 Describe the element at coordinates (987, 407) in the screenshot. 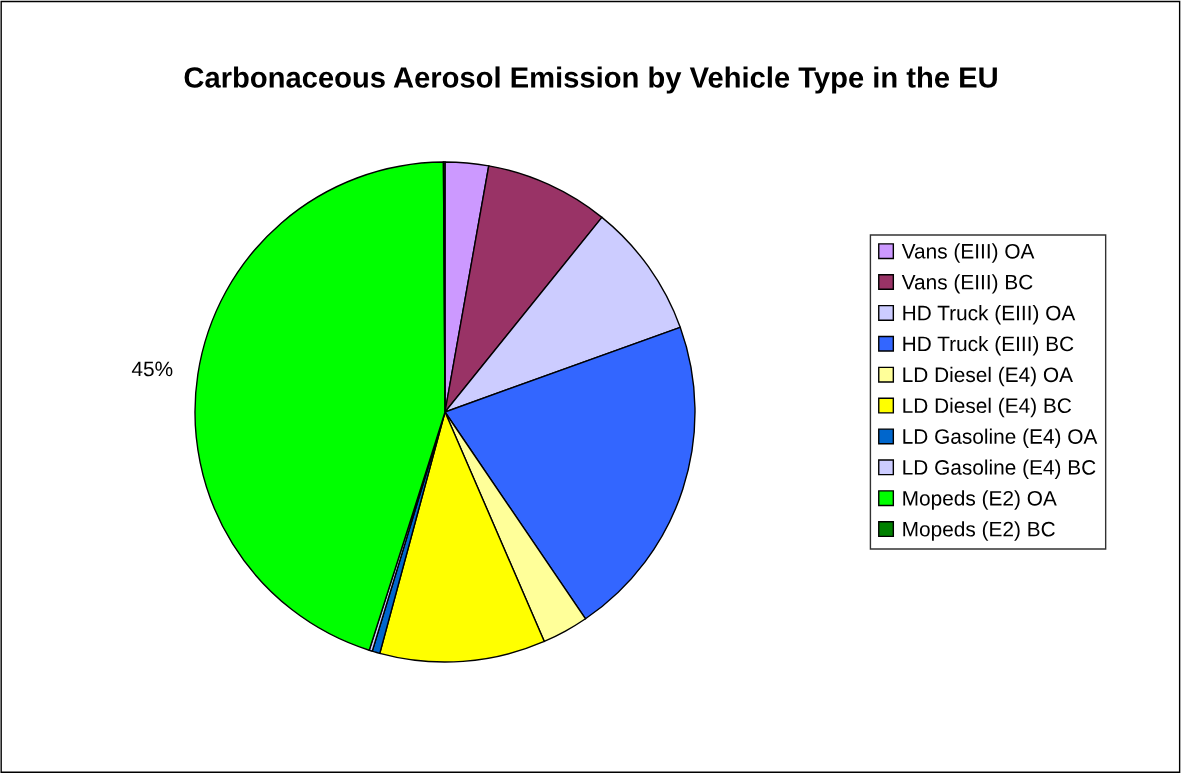

I see `legend-label: LD Diesel (E4) BC` at that location.